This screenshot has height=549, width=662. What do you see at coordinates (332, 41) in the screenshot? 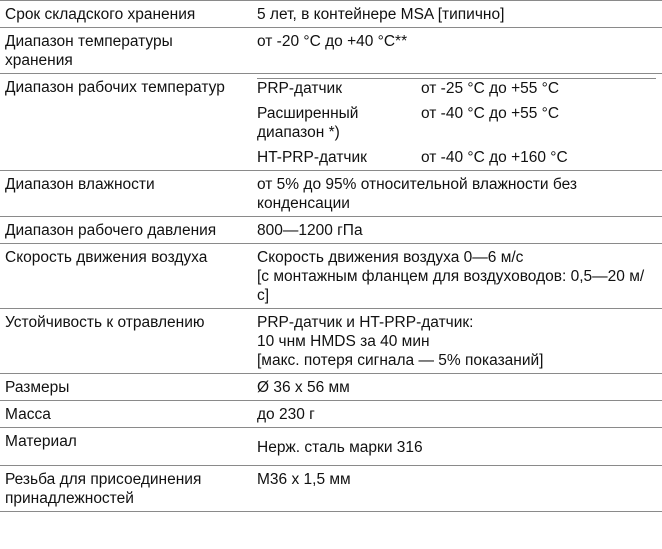
I see `value-line: от -20 °C до +40 °C**` at bounding box center [332, 41].